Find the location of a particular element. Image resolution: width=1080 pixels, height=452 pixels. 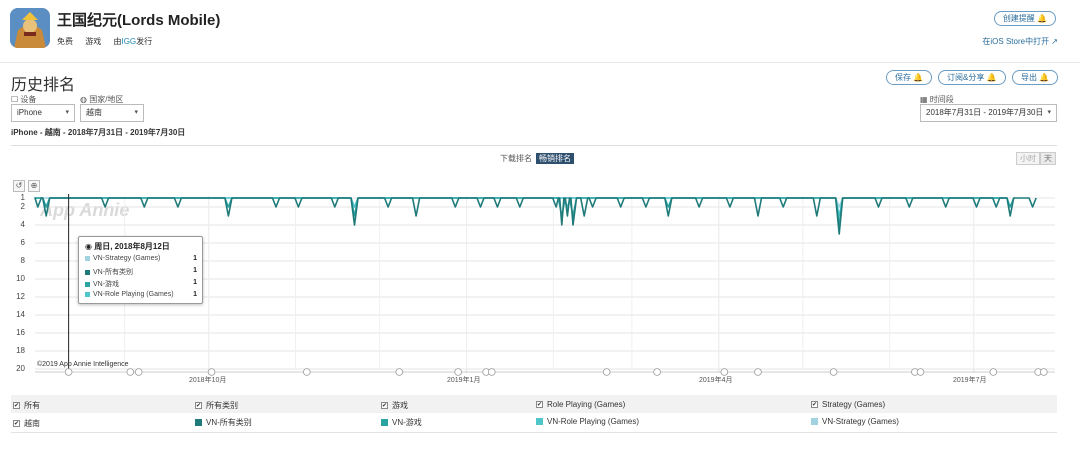

chart-divider is located at coordinates (534, 145).